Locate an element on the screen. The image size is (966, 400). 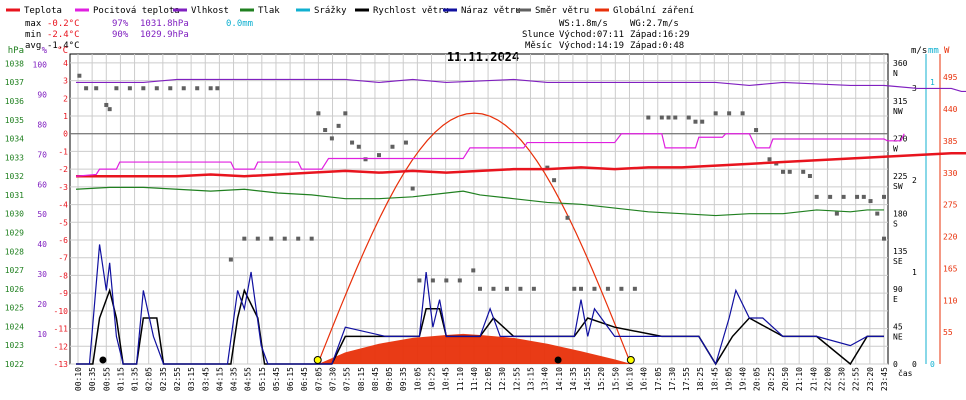
stat-avg-label: avg is located at coordinates (33, 46).